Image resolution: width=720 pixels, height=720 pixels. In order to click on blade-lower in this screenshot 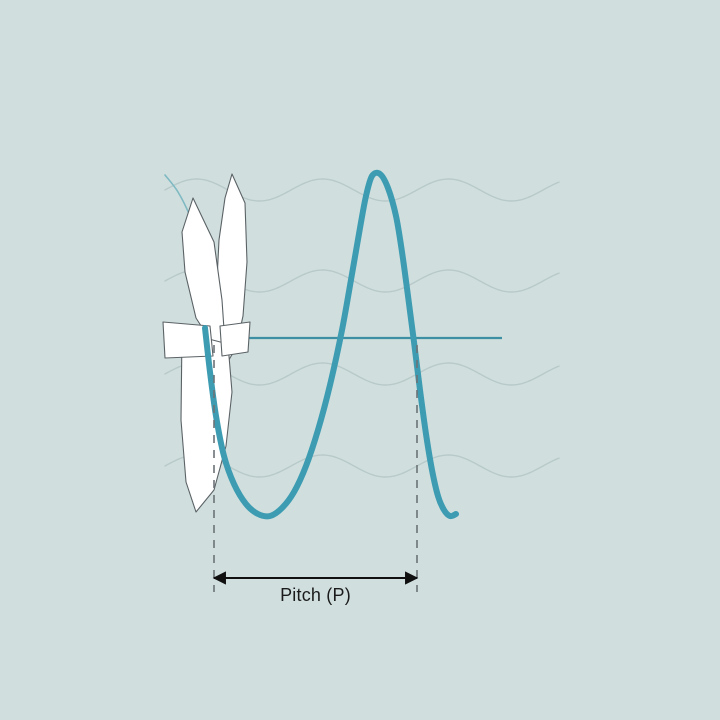, I will do `click(206, 422)`.